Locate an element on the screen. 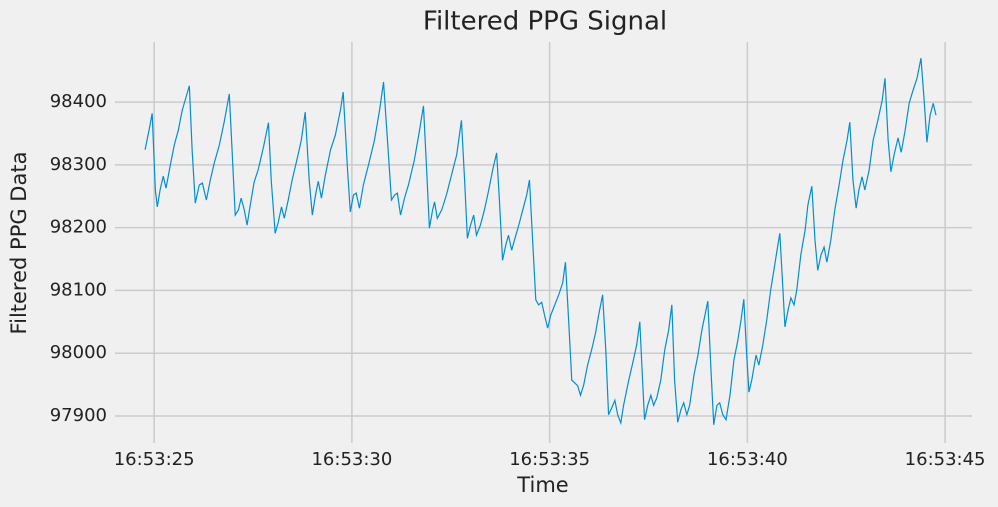  x-tick-label: 16:53:45 is located at coordinates (945, 459).